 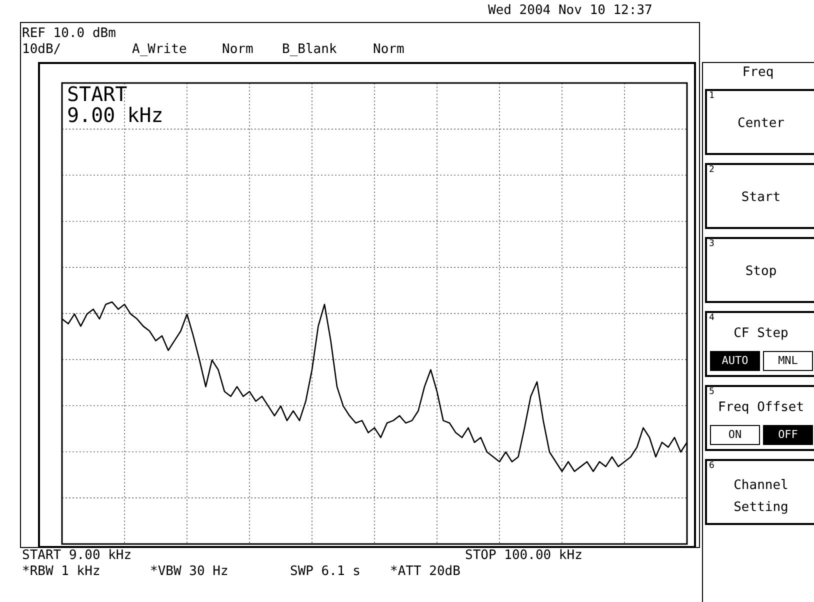 I want to click on softkey-button: 2 Start, so click(x=759, y=196).